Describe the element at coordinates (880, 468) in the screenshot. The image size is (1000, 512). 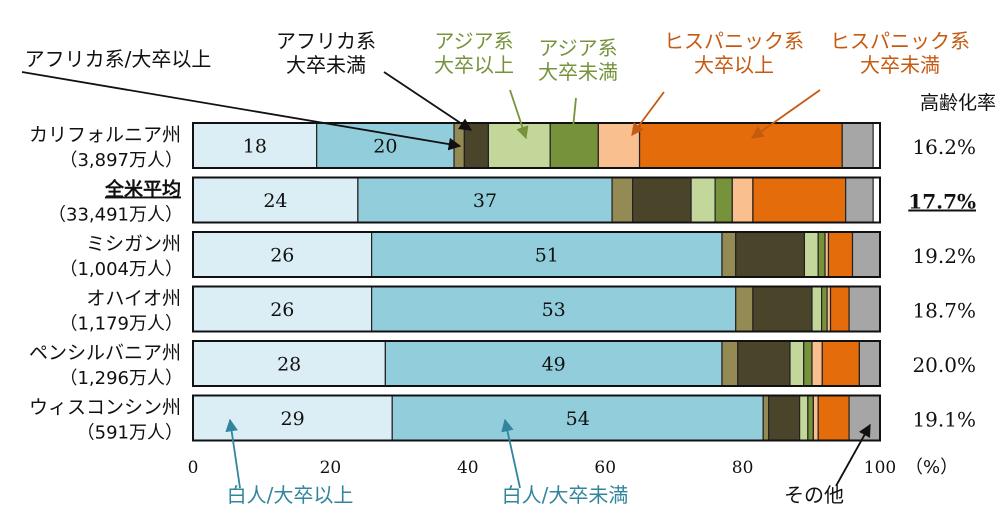
I see `x-tick-label: 100` at that location.